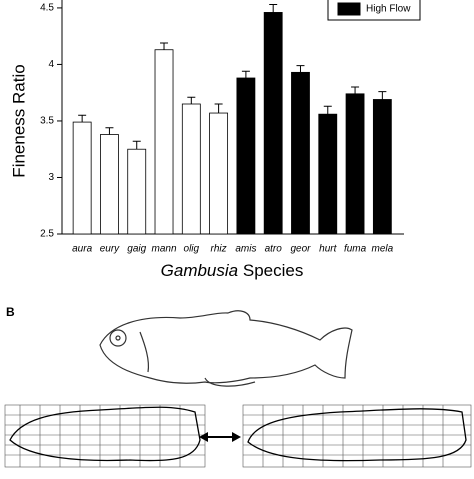 The image size is (474, 479). I want to click on x-axis-title: Gambusia Species, so click(232, 270).